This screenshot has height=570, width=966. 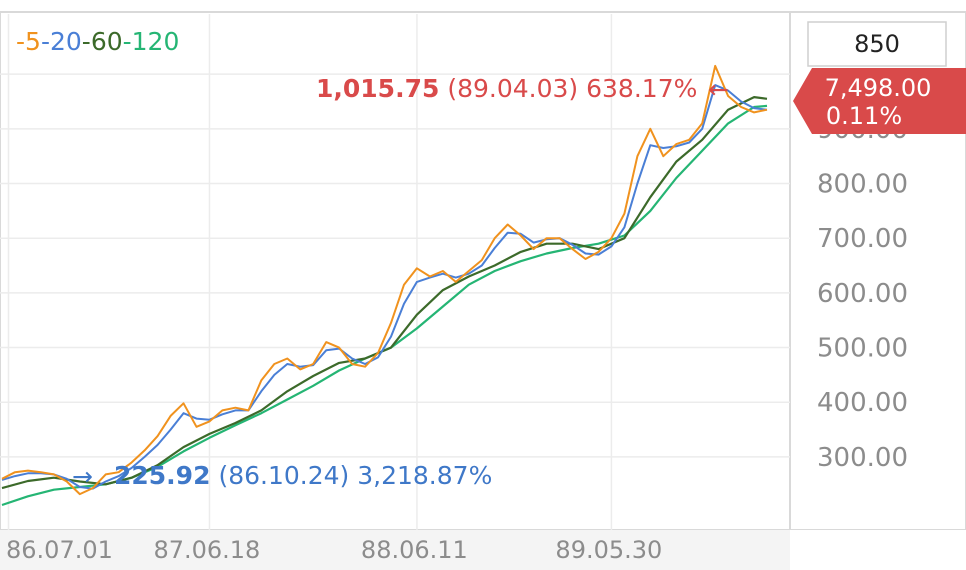 I want to click on y-tick-label: 700.00, so click(x=862, y=239).